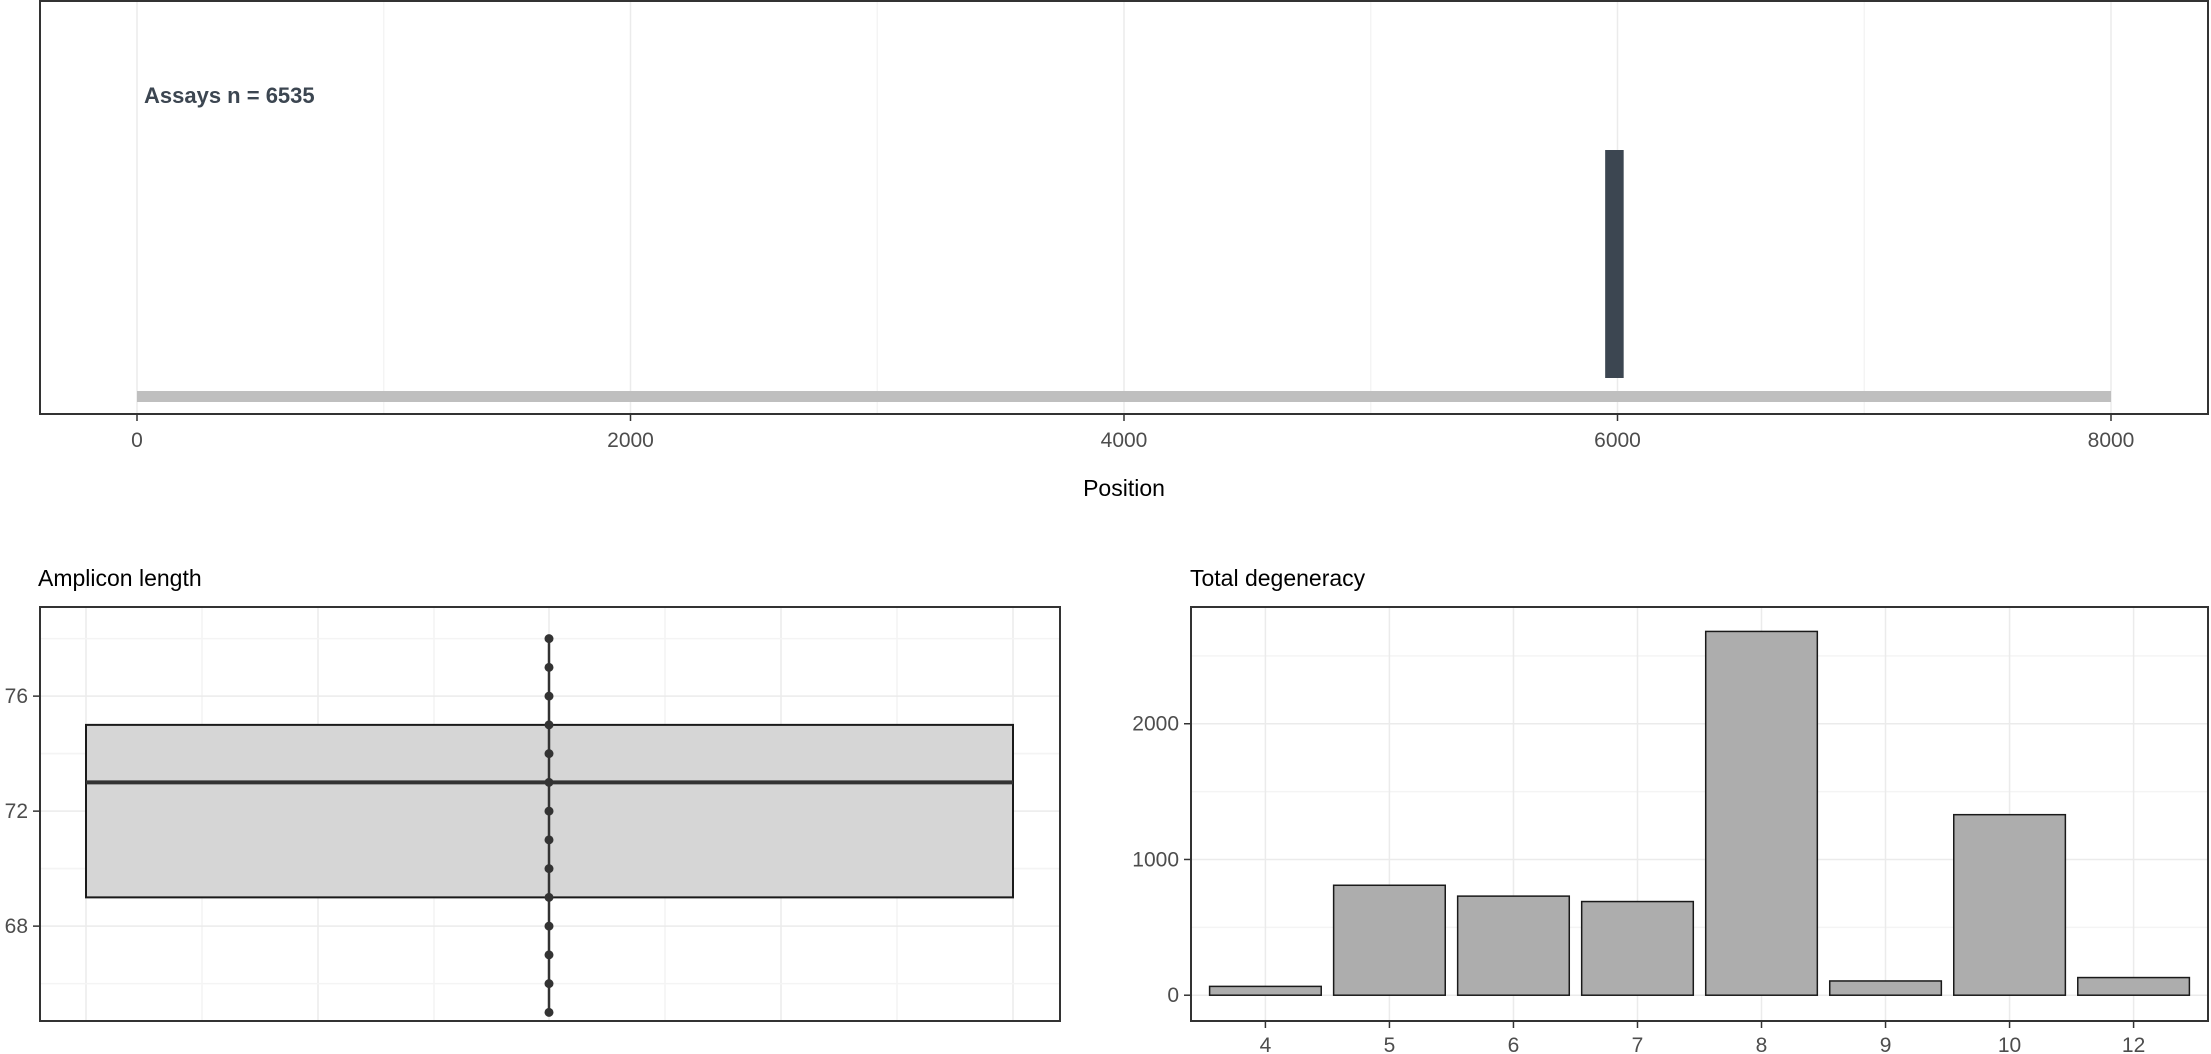  Describe the element at coordinates (1173, 995) in the screenshot. I see `total-degeneracy-y-tick-label: 0` at that location.